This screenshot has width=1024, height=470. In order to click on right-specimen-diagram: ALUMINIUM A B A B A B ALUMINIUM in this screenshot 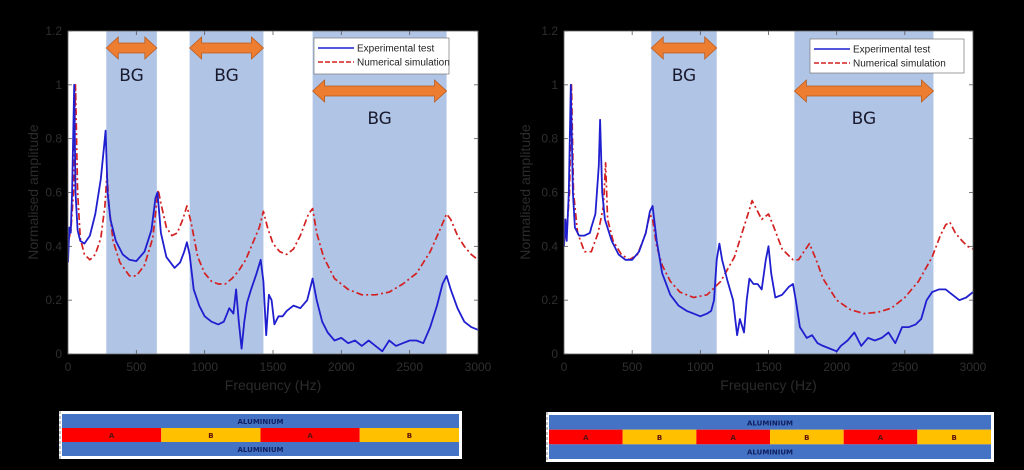, I will do `click(770, 437)`.